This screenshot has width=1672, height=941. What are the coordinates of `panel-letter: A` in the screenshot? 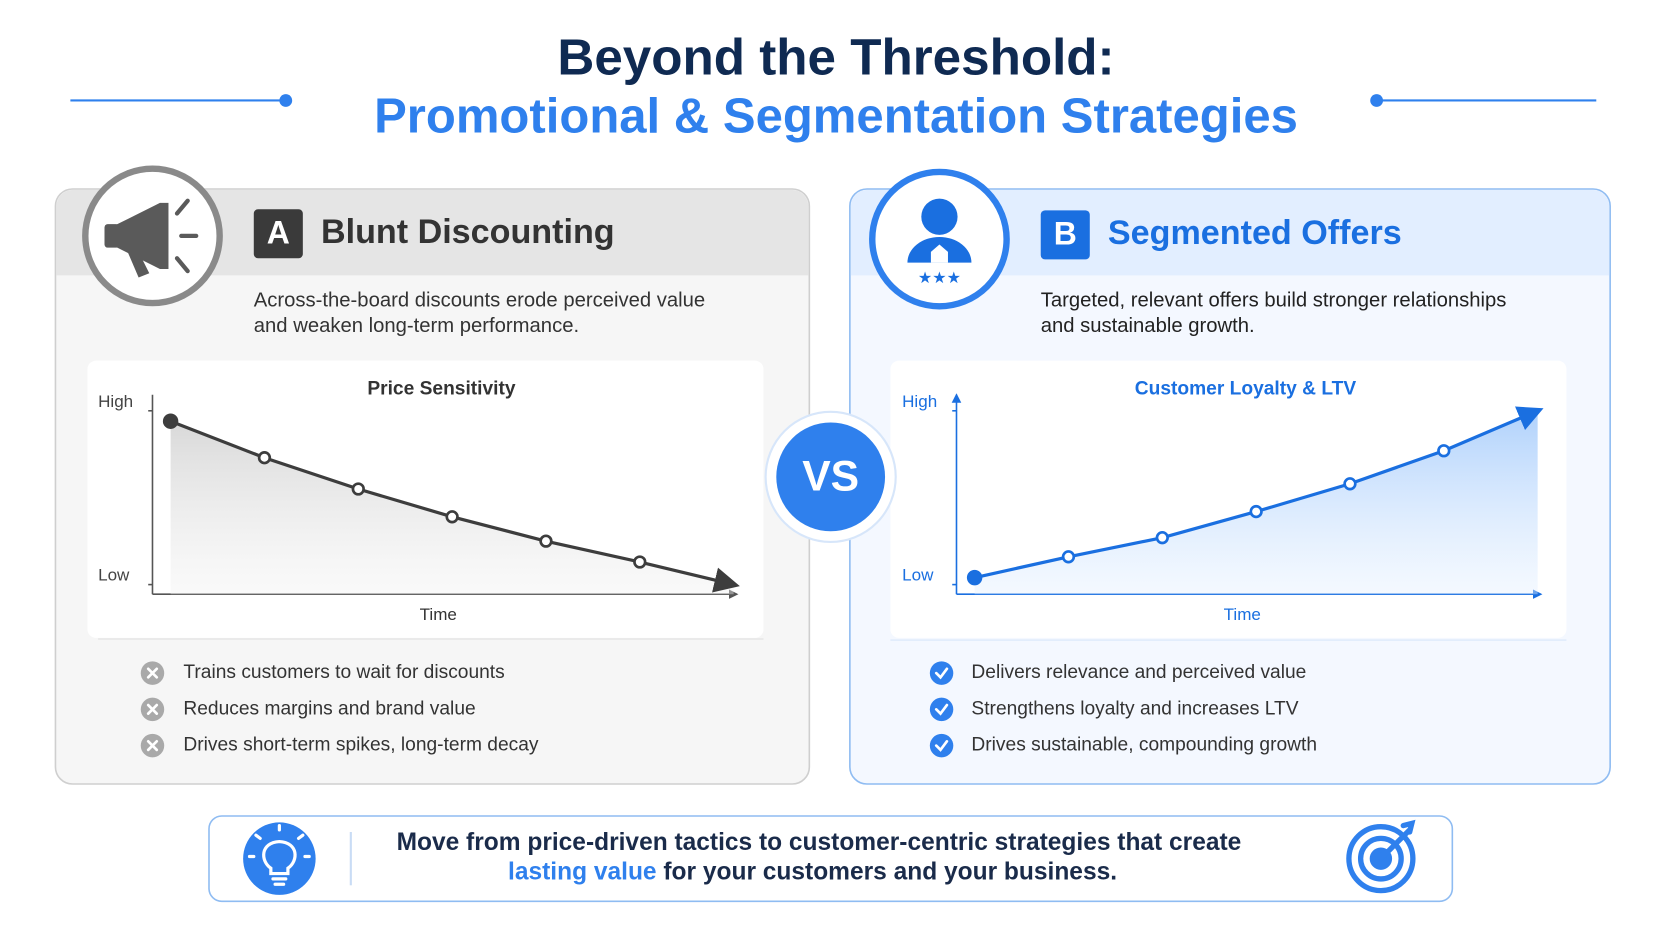 It's located at (278, 232).